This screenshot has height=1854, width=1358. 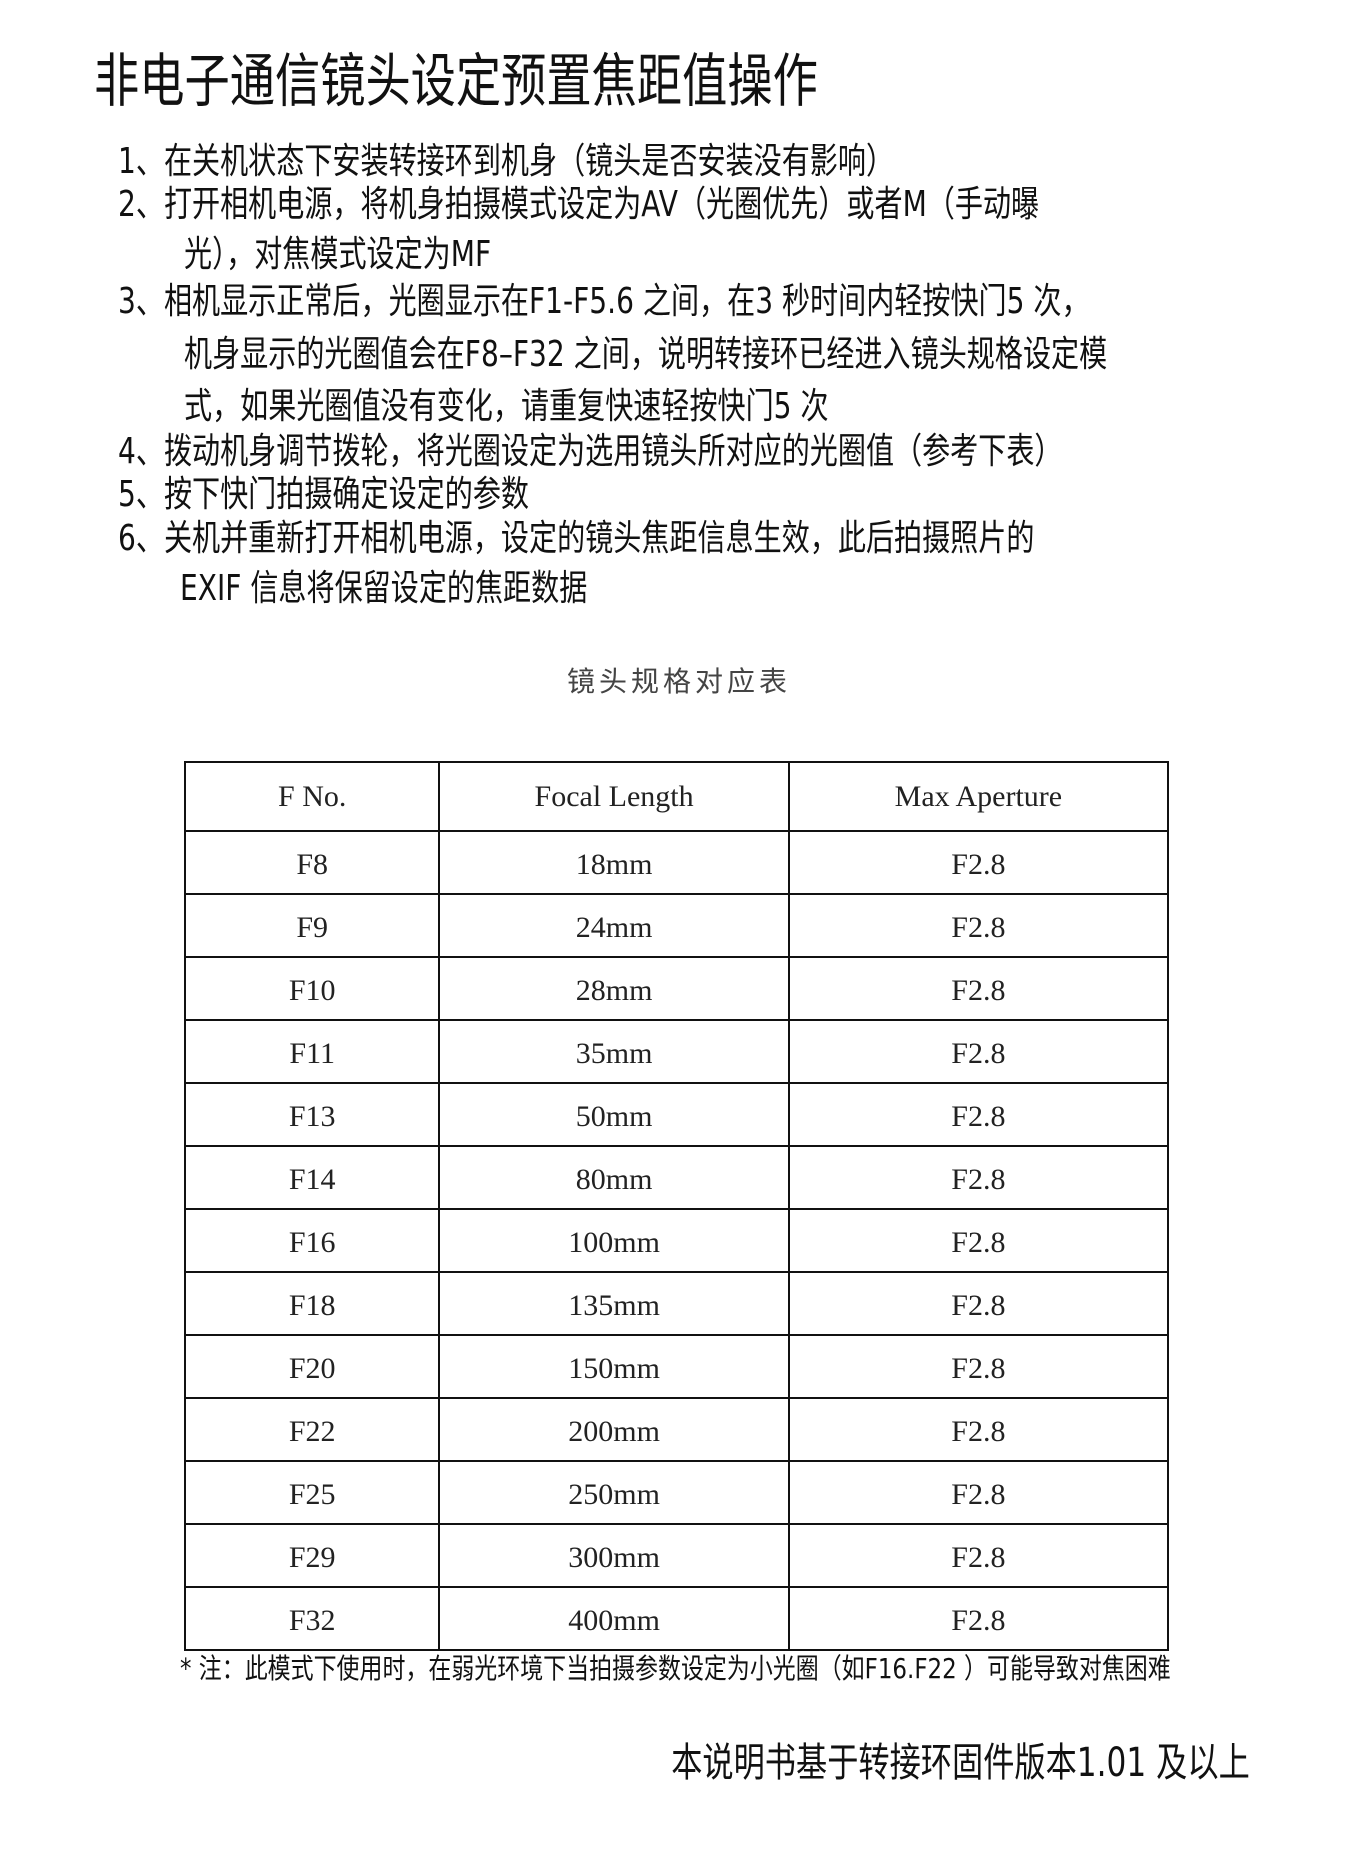 I want to click on table-row: F8 18mm F2.8, so click(x=676, y=862).